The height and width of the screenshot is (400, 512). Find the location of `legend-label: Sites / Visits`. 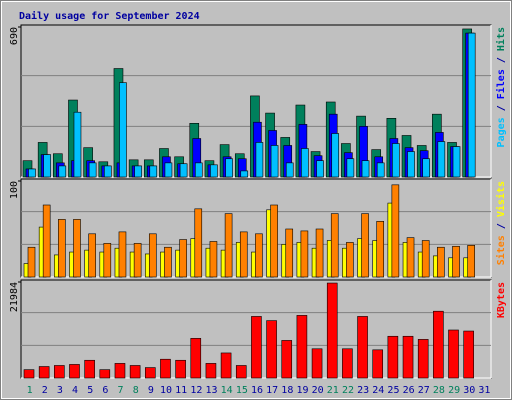

legend-label: Sites / Visits is located at coordinates (501, 223).